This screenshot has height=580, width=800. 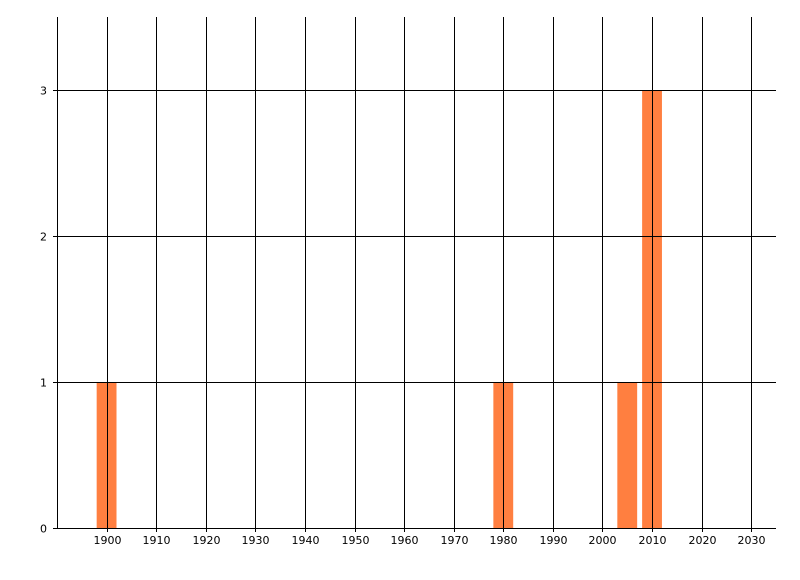 What do you see at coordinates (504, 540) in the screenshot?
I see `x-tick-label: 1980` at bounding box center [504, 540].